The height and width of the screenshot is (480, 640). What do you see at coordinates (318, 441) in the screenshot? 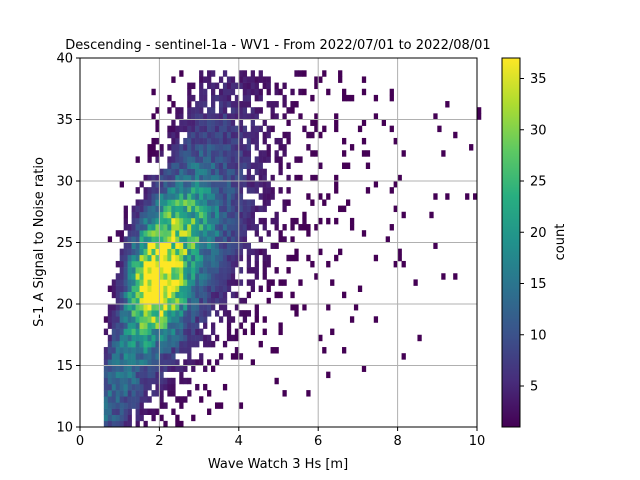
I see `x-tick-label: 6` at bounding box center [318, 441].